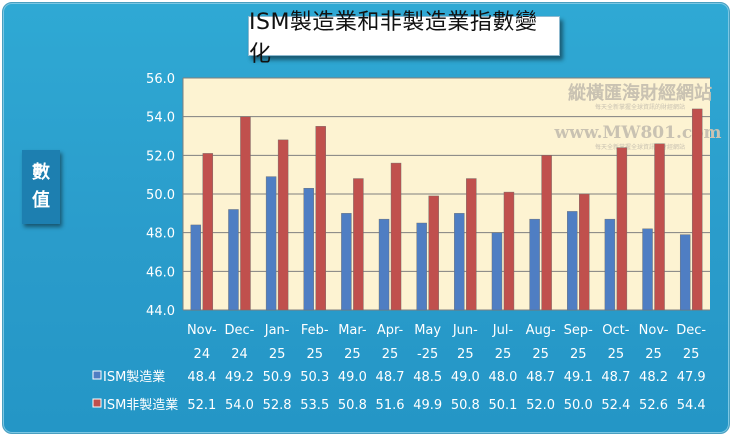  Describe the element at coordinates (160, 234) in the screenshot. I see `y-tick-label: 48.0` at that location.